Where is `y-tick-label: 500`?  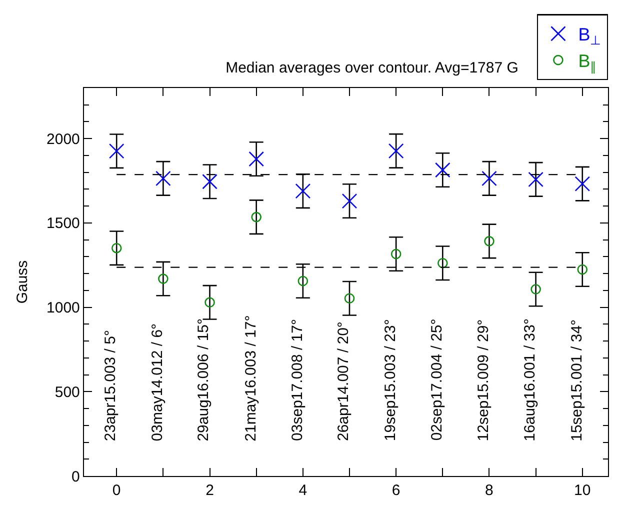 y-tick-label: 500 is located at coordinates (67, 392).